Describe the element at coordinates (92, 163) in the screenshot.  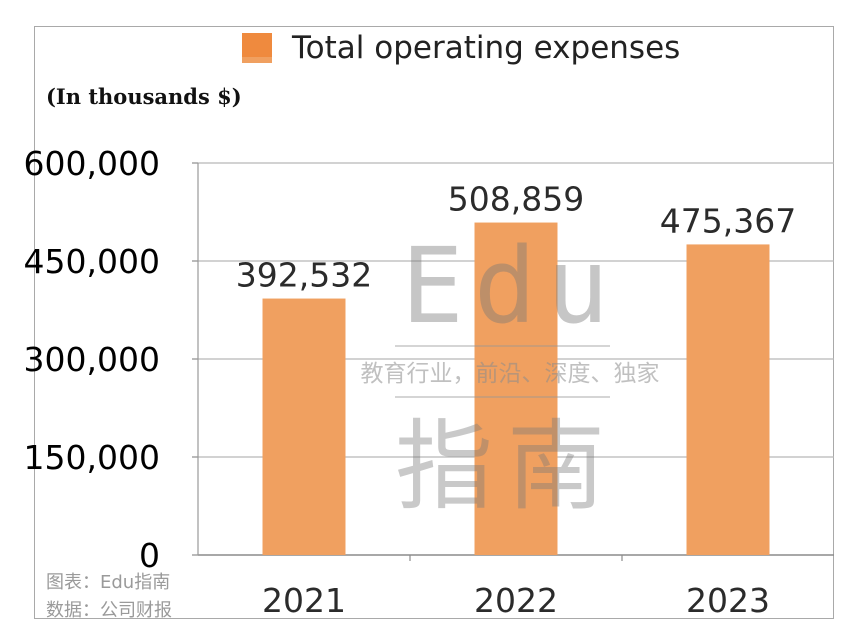
I see `y-tick-label-4: 600,000` at that location.